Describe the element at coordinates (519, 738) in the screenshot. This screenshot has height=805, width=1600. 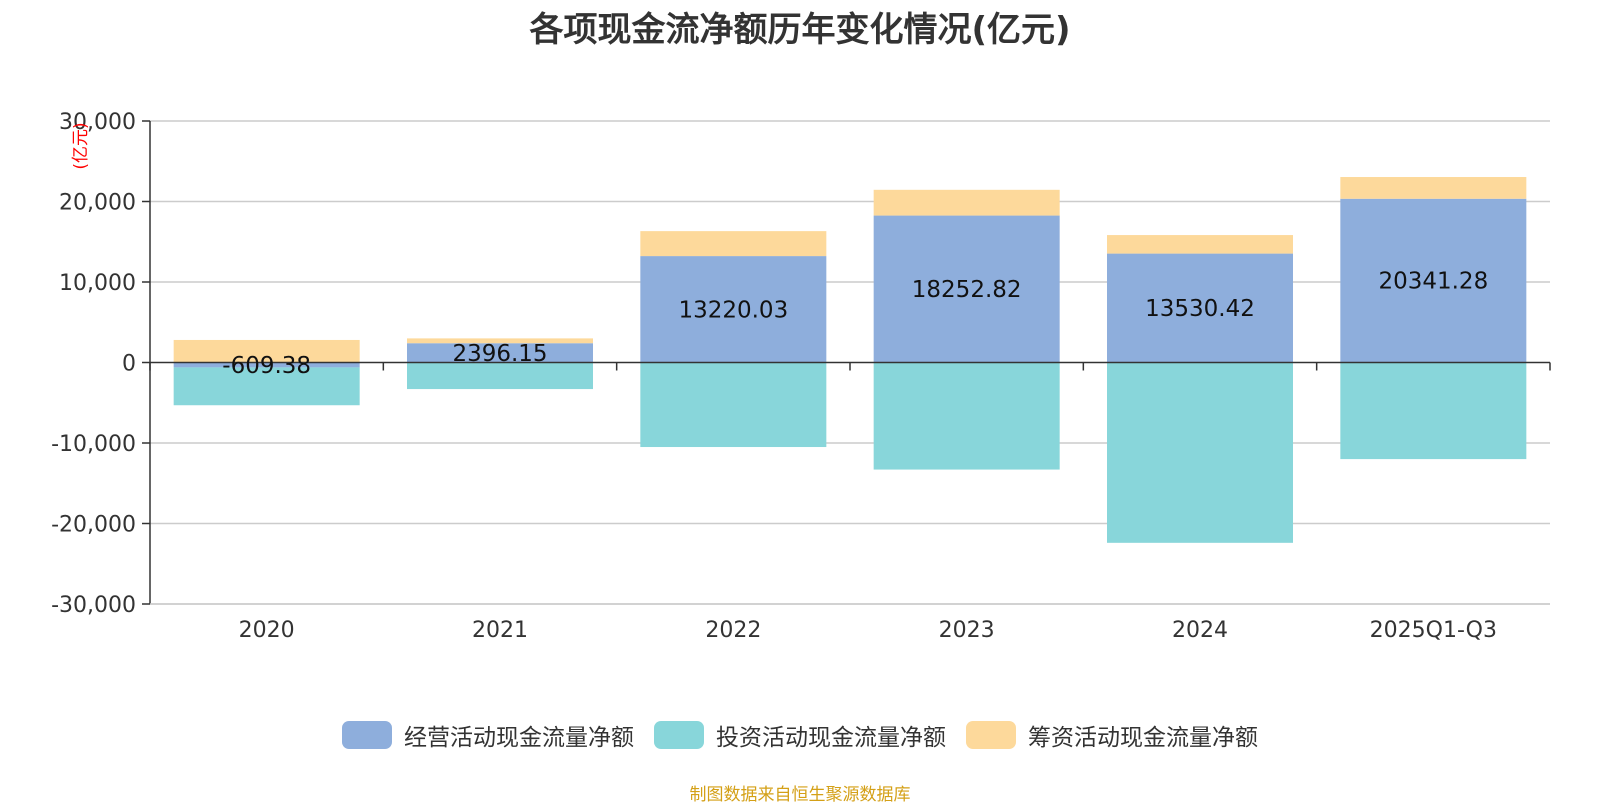
I see `legend-label: 经营活动现金流量净额` at that location.